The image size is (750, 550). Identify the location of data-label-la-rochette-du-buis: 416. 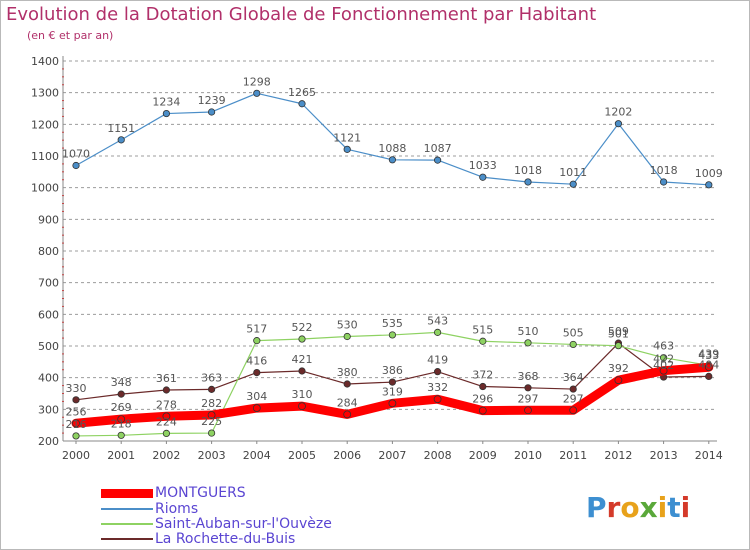
(256, 361).